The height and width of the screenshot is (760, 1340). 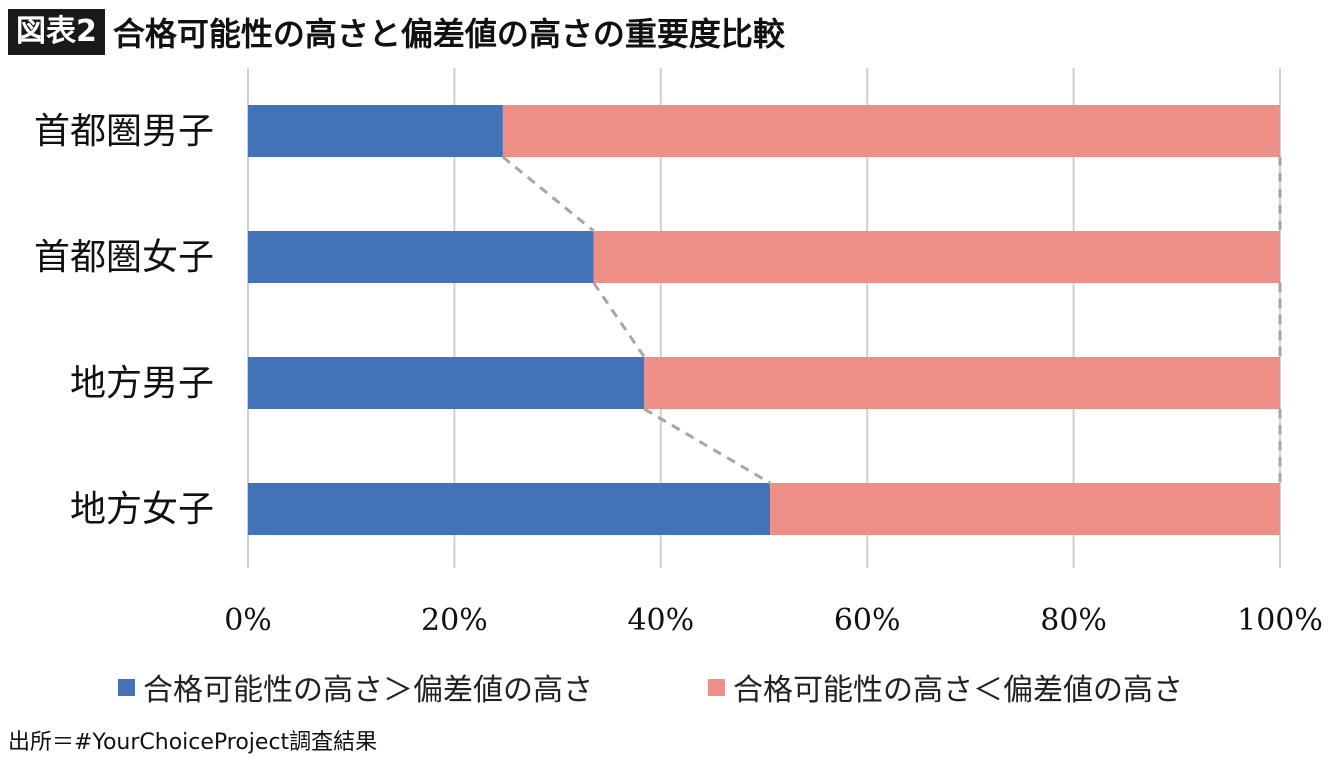 I want to click on source-note: 出所＝#YourChoiceProject調査結果, so click(x=193, y=742).